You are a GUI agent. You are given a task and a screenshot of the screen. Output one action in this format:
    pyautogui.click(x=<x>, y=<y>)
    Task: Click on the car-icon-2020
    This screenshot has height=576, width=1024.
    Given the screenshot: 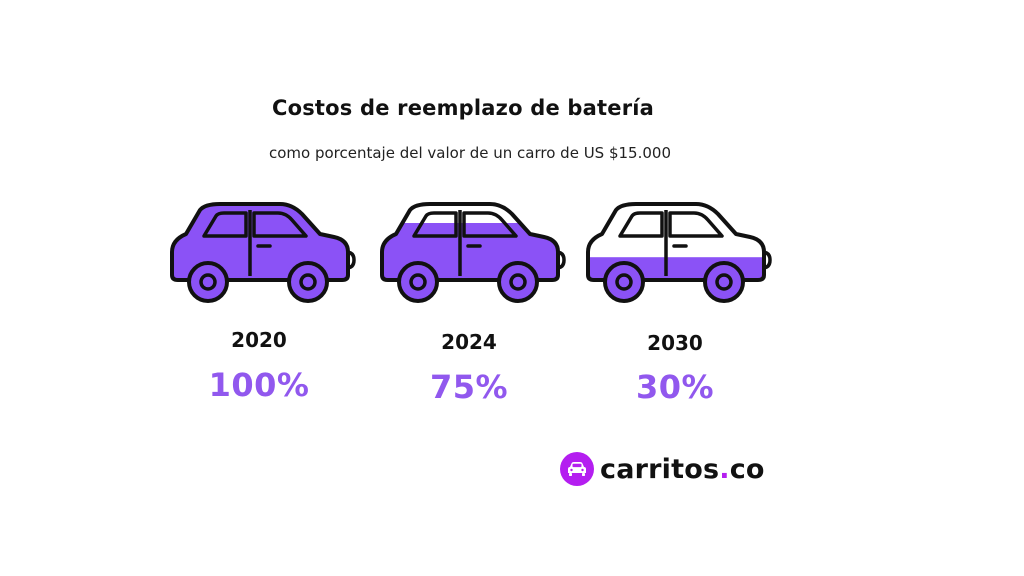 What is the action you would take?
    pyautogui.click(x=263, y=252)
    